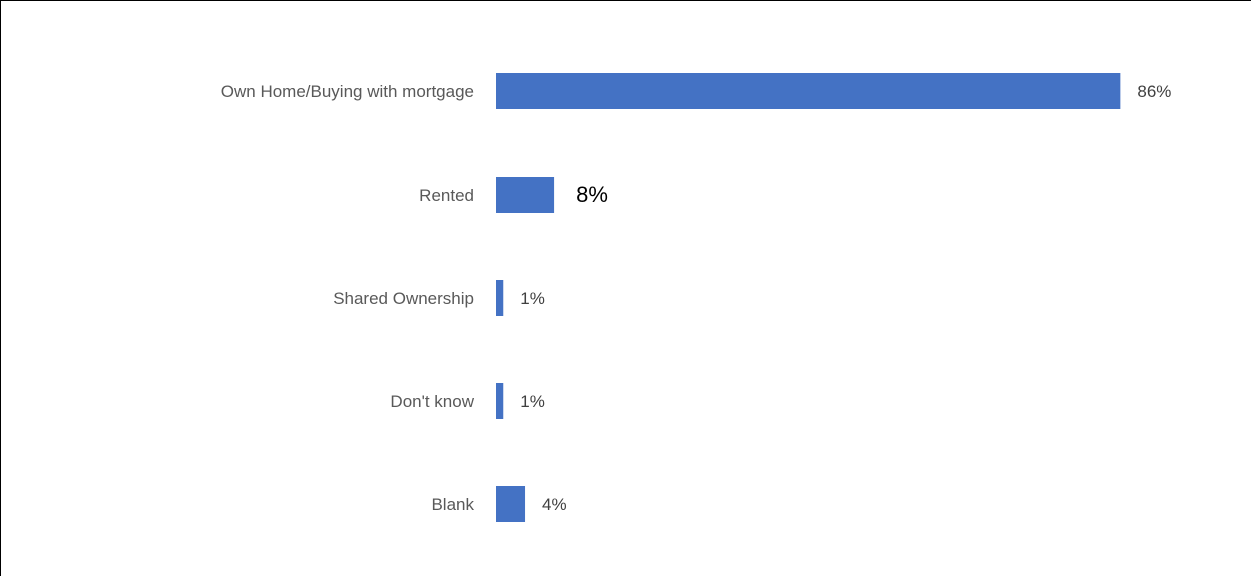 Image resolution: width=1253 pixels, height=578 pixels. I want to click on value-label-3: 1%, so click(532, 401).